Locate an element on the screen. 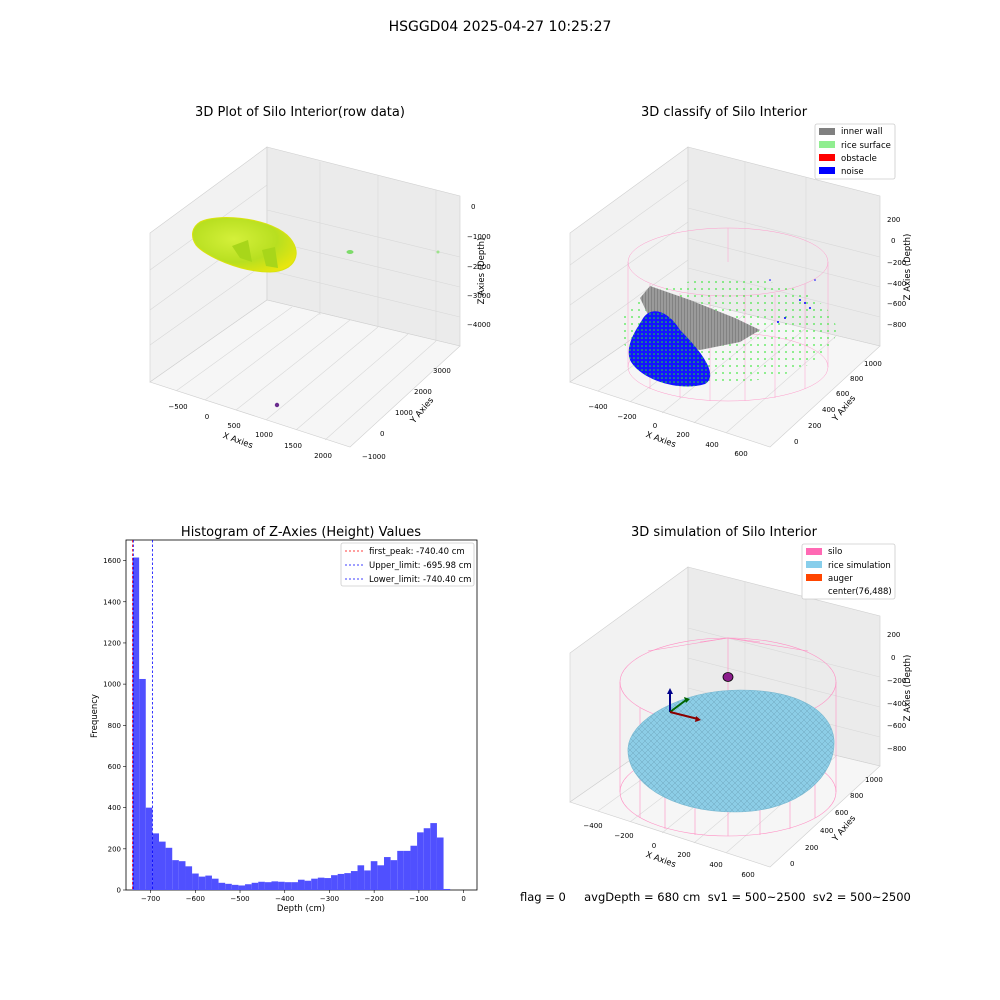  simulation-y-label: Y Axies is located at coordinates (844, 828).